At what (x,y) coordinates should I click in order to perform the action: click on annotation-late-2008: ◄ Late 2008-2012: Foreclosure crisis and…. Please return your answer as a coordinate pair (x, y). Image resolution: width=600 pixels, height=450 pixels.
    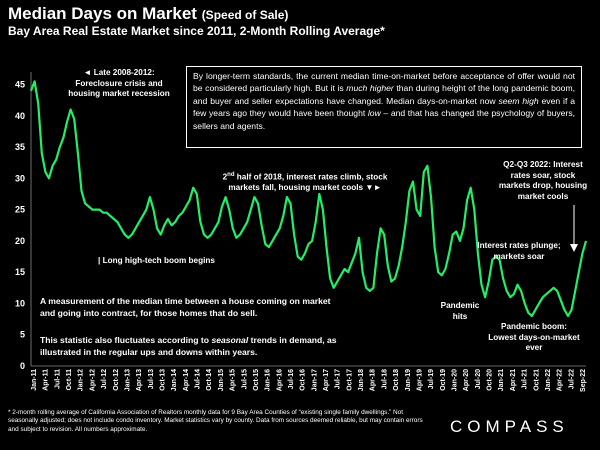
    Looking at the image, I should click on (119, 83).